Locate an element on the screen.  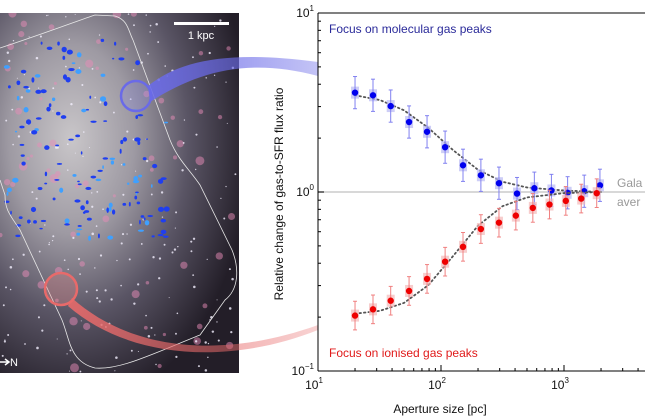
y-tick-label: 10⁻¹ is located at coordinates (303, 370).